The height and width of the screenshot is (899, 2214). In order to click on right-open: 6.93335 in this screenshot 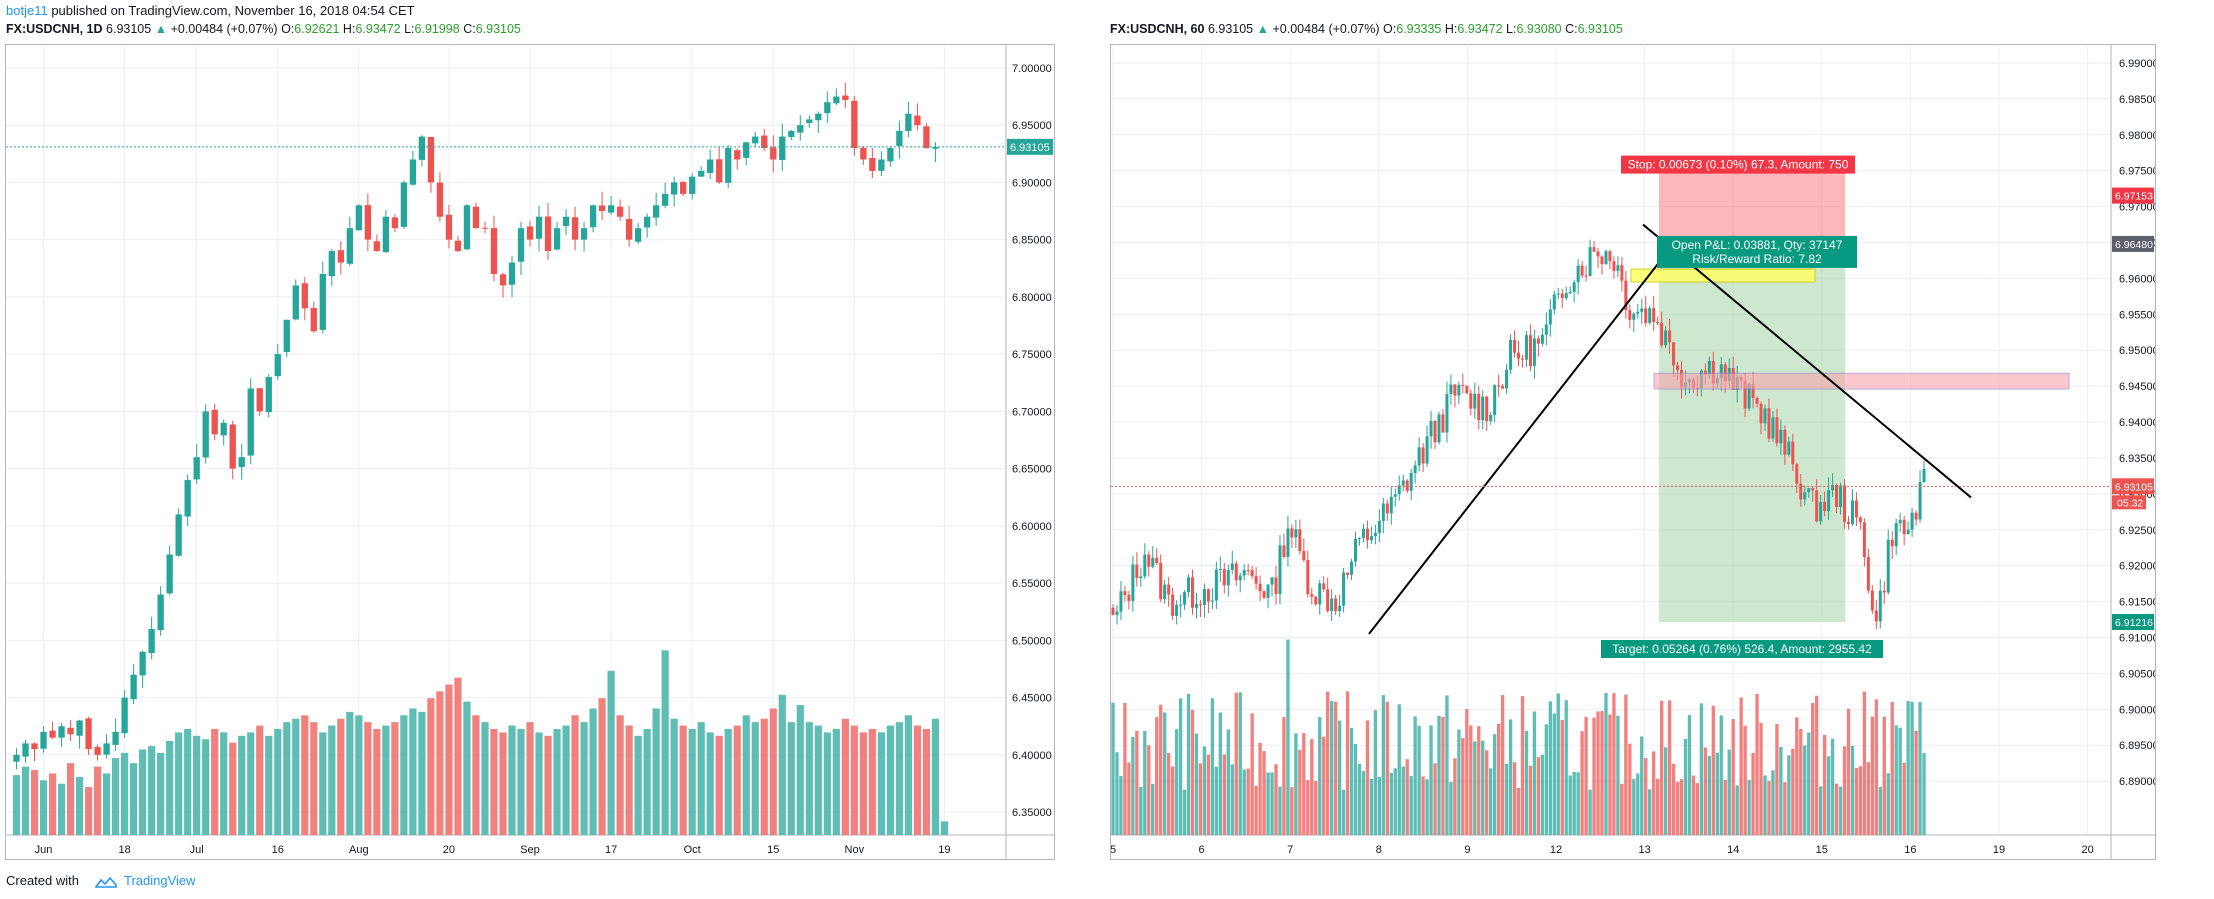, I will do `click(1419, 29)`.